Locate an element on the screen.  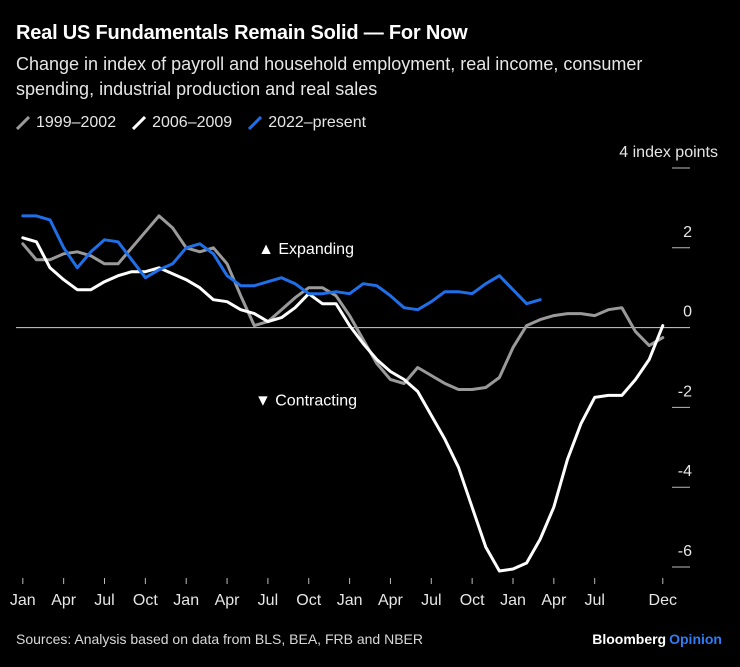
legend-item-2006-2009: 2006–2009 is located at coordinates (182, 123).